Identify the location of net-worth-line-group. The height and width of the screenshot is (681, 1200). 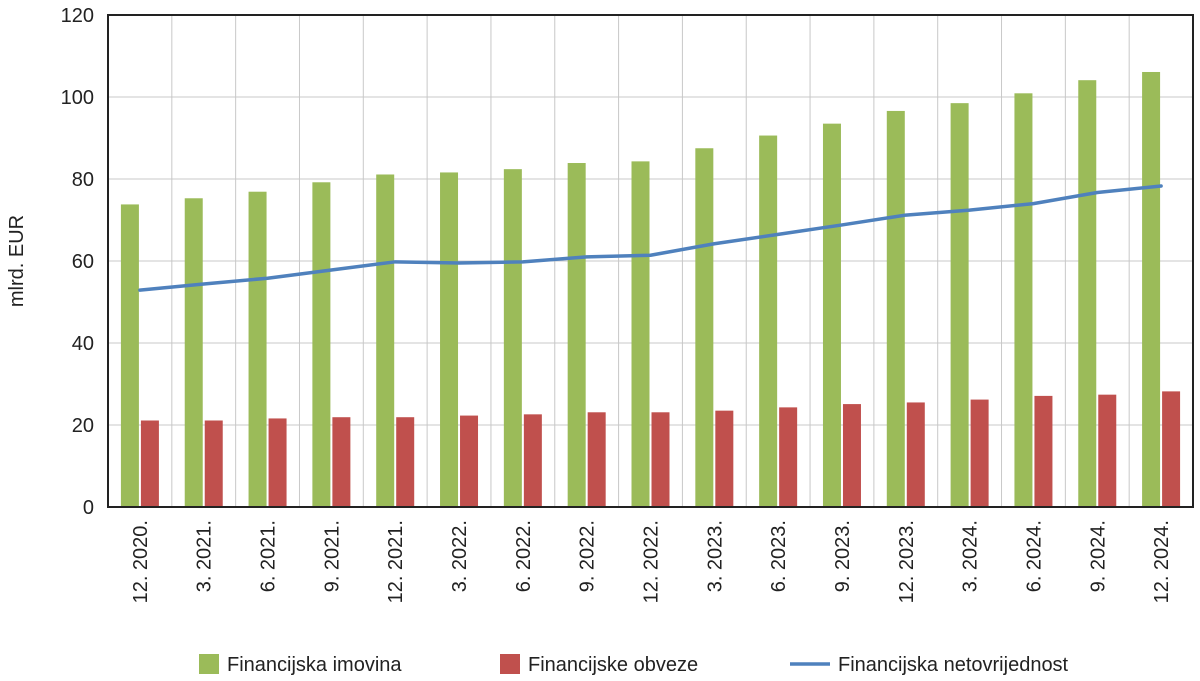
(650, 238).